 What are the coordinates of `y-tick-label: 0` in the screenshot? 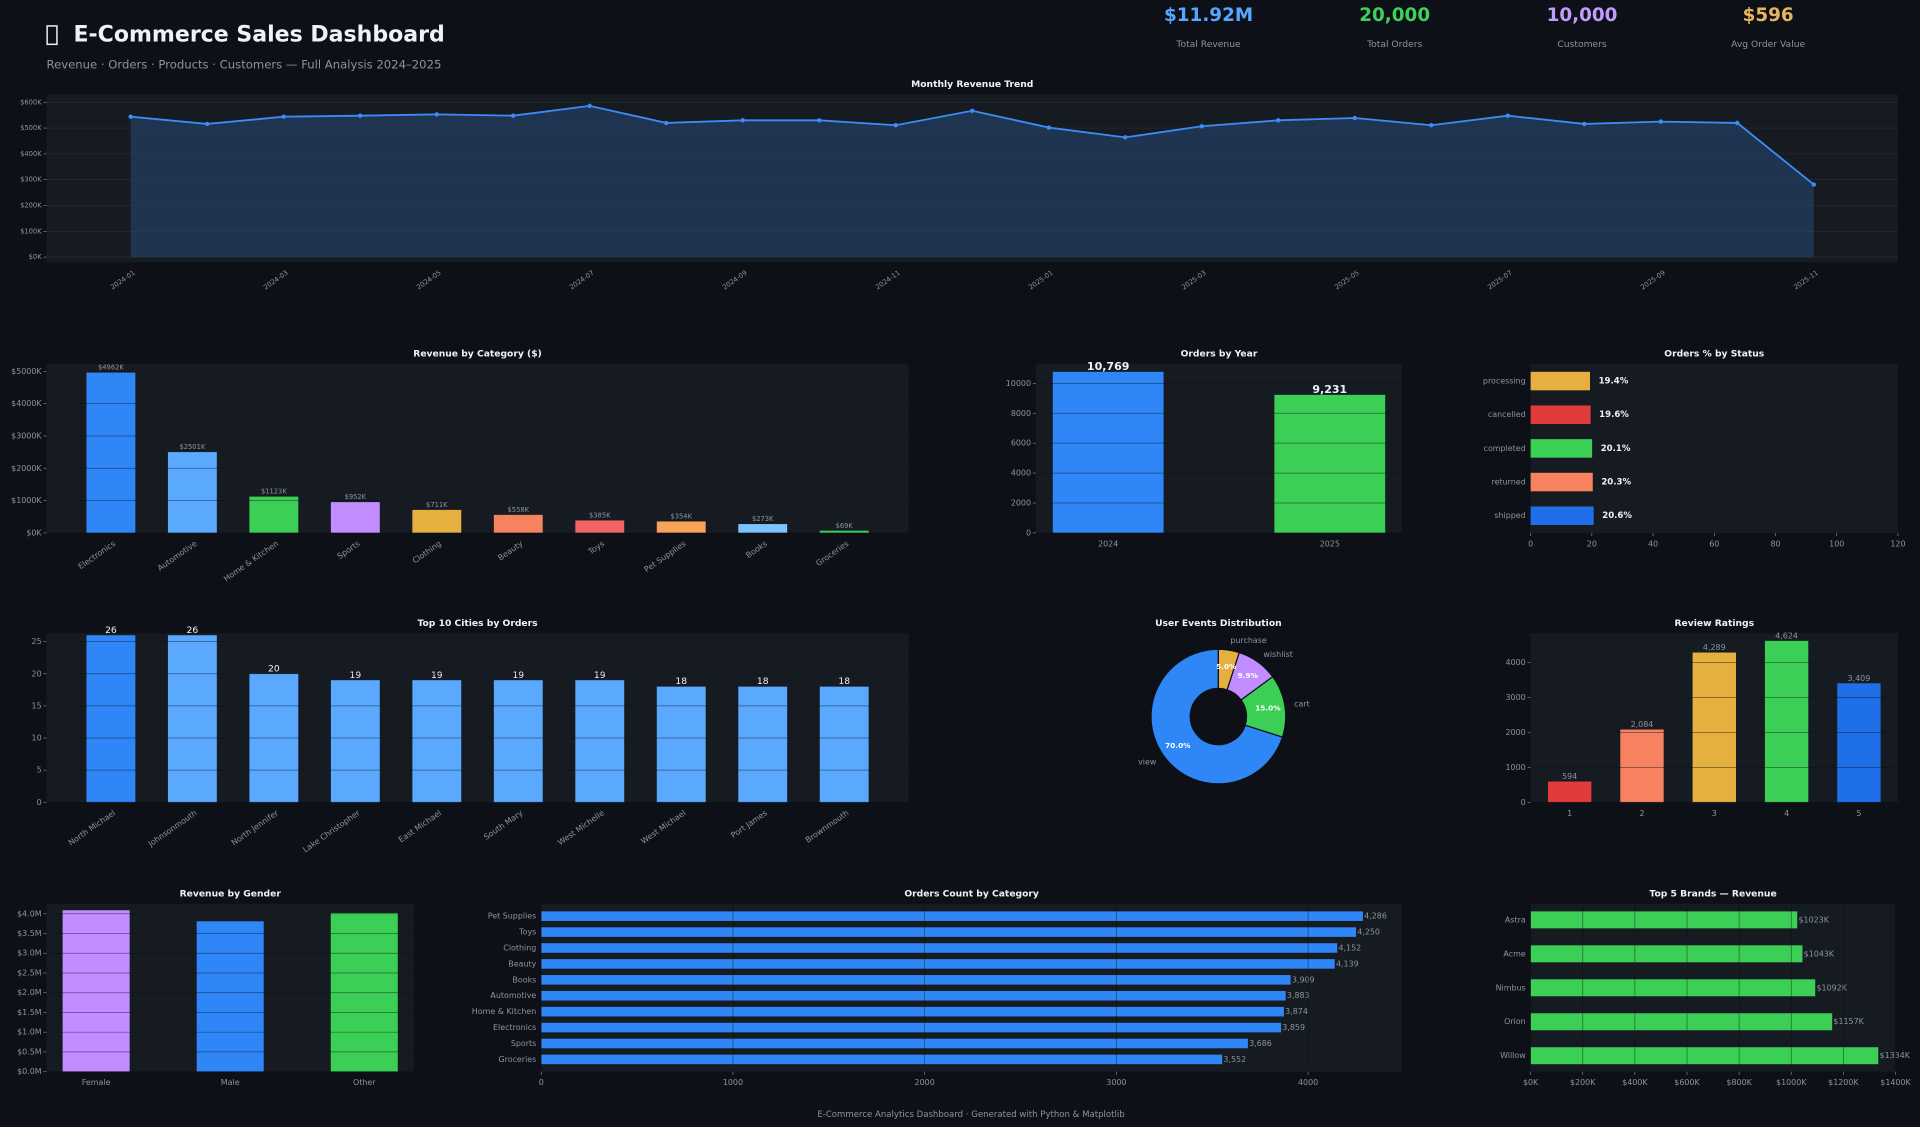 It's located at (1028, 532).